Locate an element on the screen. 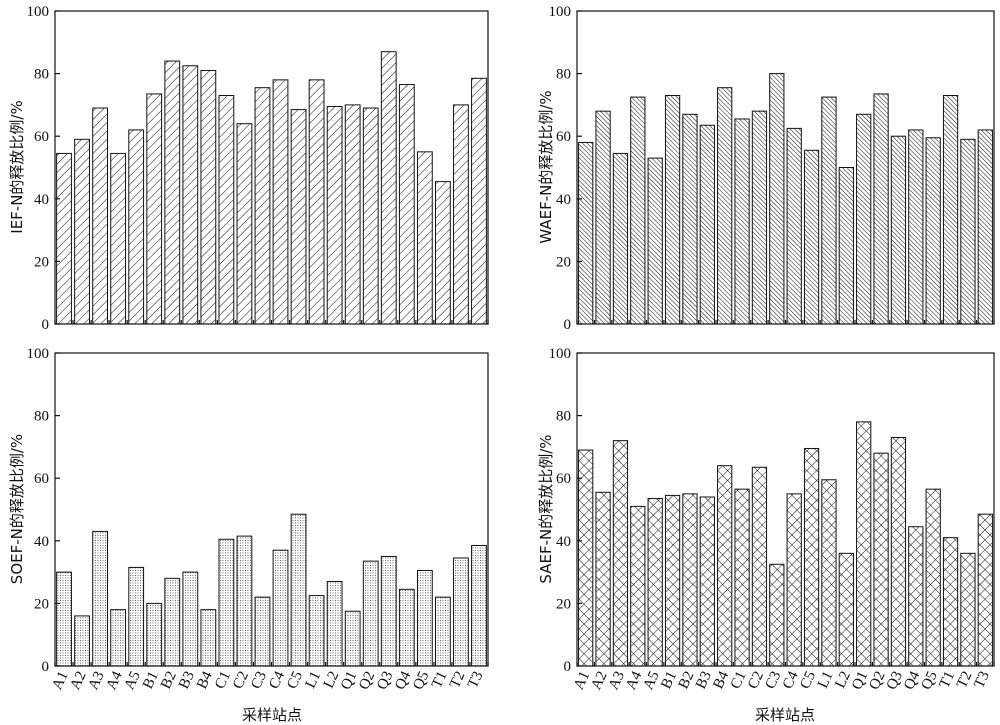  y-axis-title: SAEF-N的释放比例/% is located at coordinates (546, 508).